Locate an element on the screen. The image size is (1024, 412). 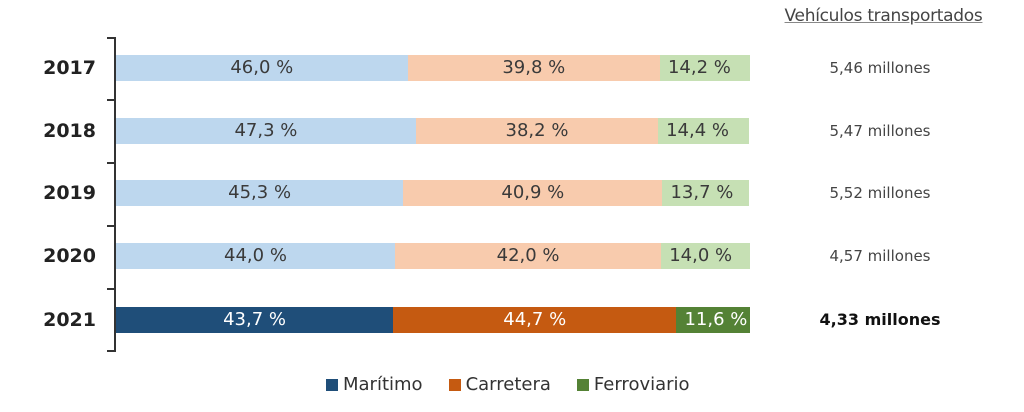
totals-header: Vehículos transportados is located at coordinates (883, 16).